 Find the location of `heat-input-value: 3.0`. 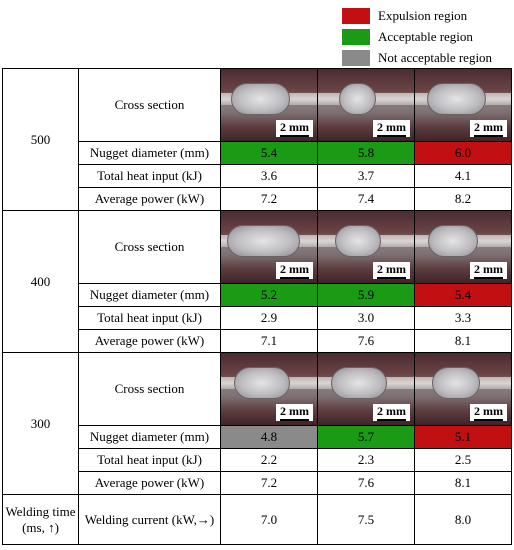

heat-input-value: 3.0 is located at coordinates (366, 318).